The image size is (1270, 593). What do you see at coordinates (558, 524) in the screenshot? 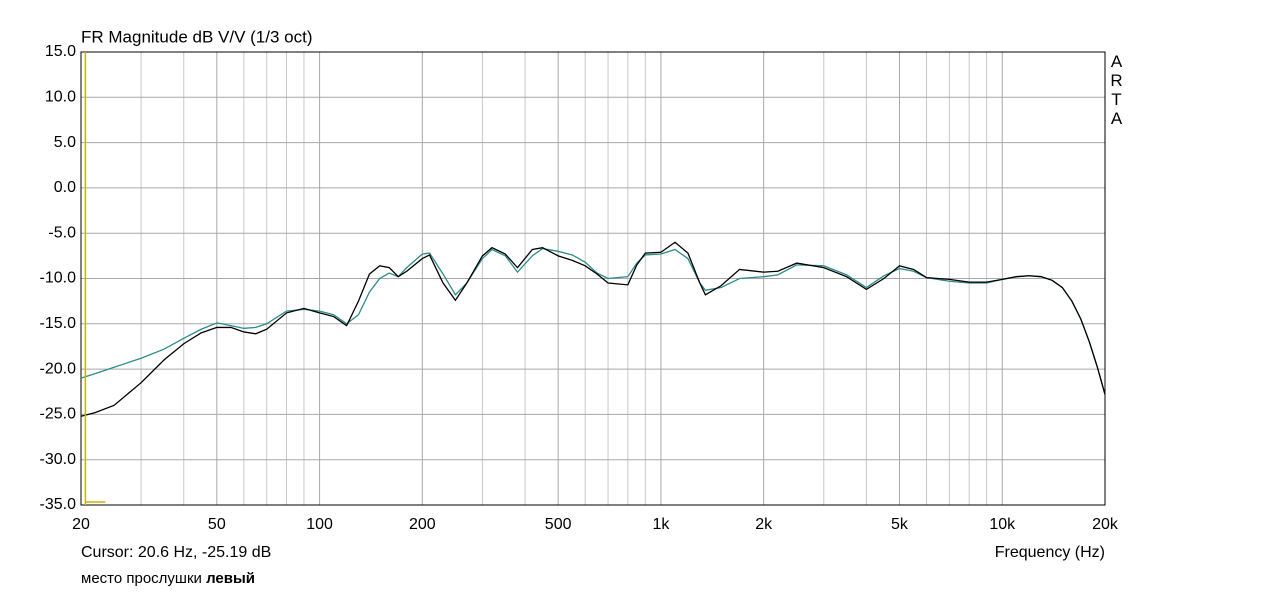
I see `x-tick-label: 500` at bounding box center [558, 524].